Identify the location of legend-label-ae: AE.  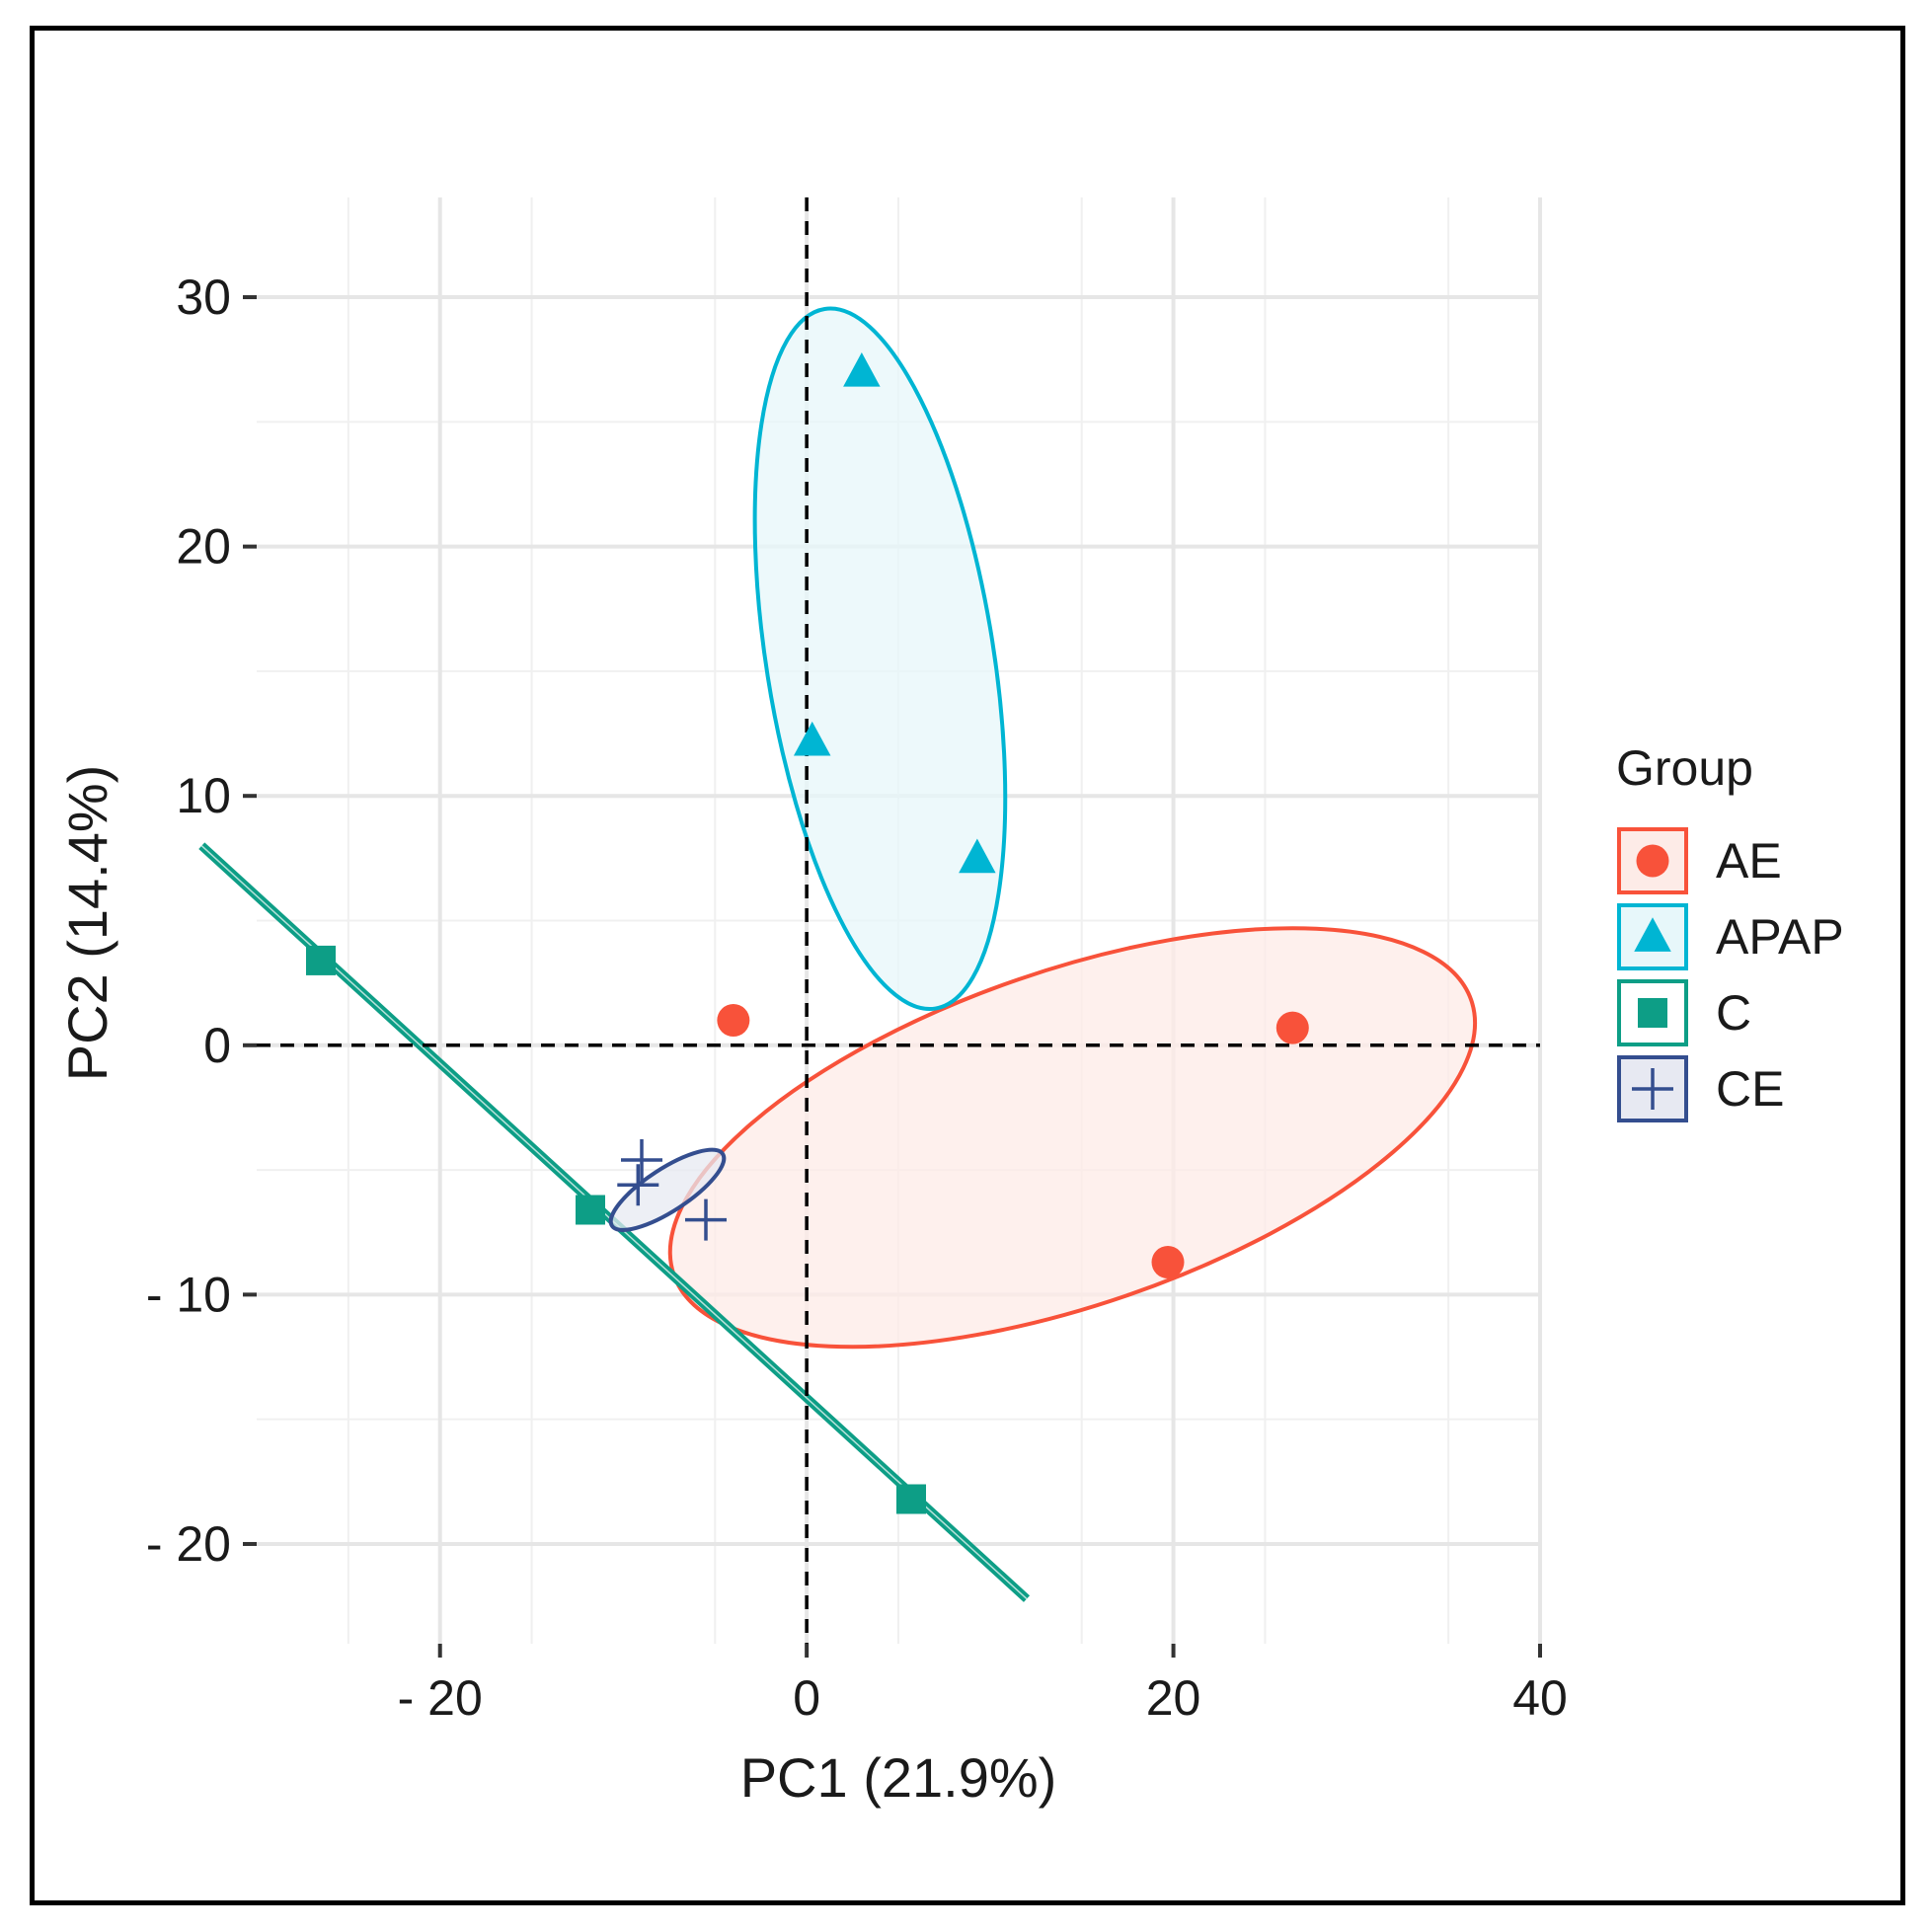
(1749, 861).